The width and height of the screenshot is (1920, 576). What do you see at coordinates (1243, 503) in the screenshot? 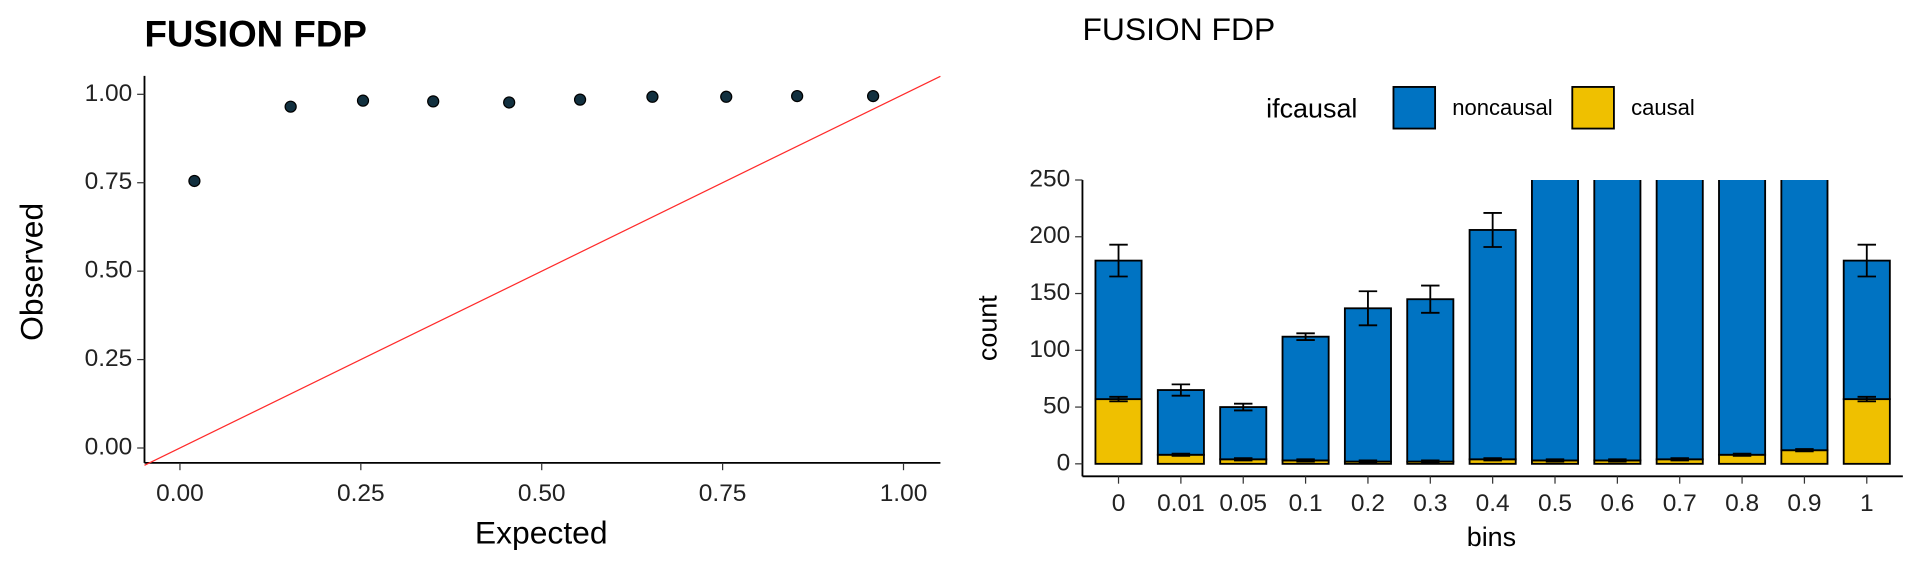
I see `x-tick-label: 0.05` at bounding box center [1243, 503].